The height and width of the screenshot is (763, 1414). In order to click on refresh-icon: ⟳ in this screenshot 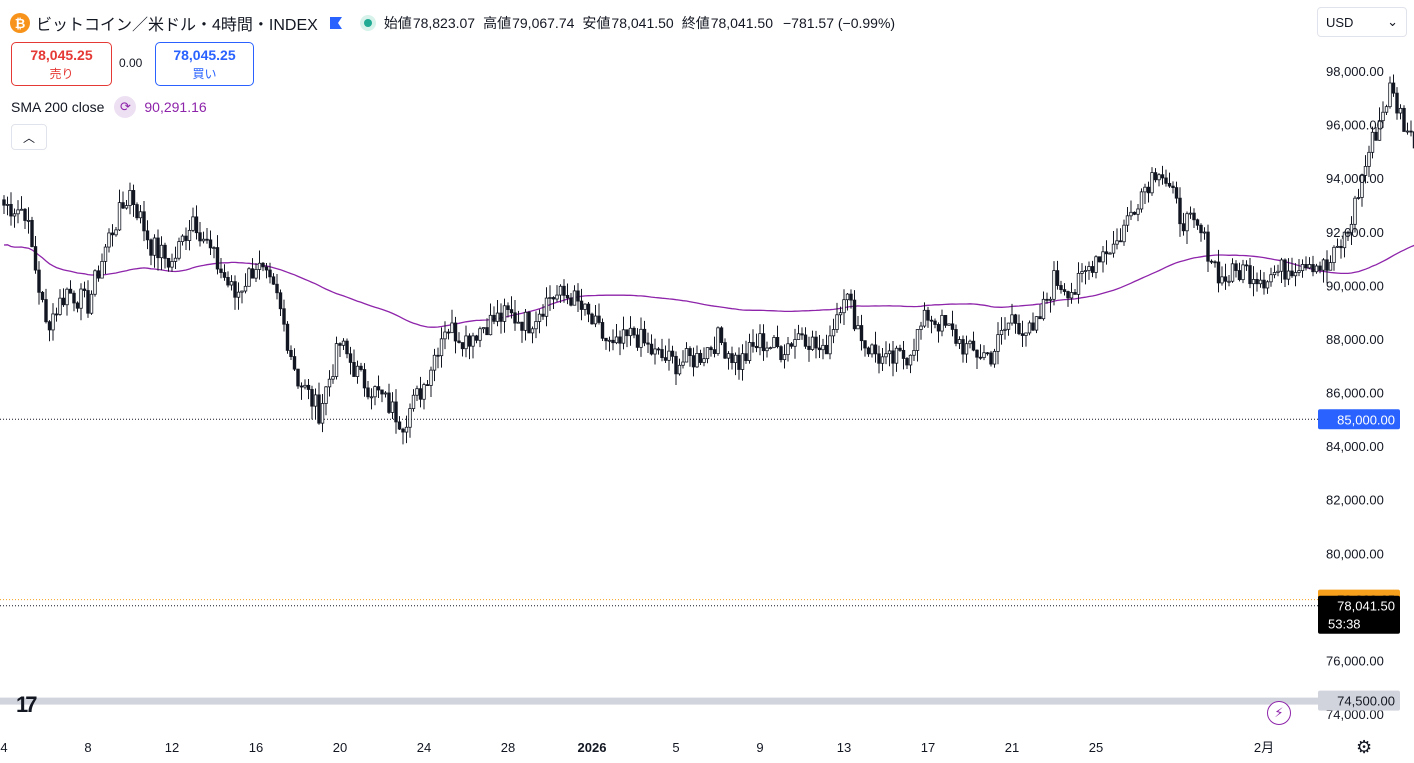, I will do `click(125, 107)`.